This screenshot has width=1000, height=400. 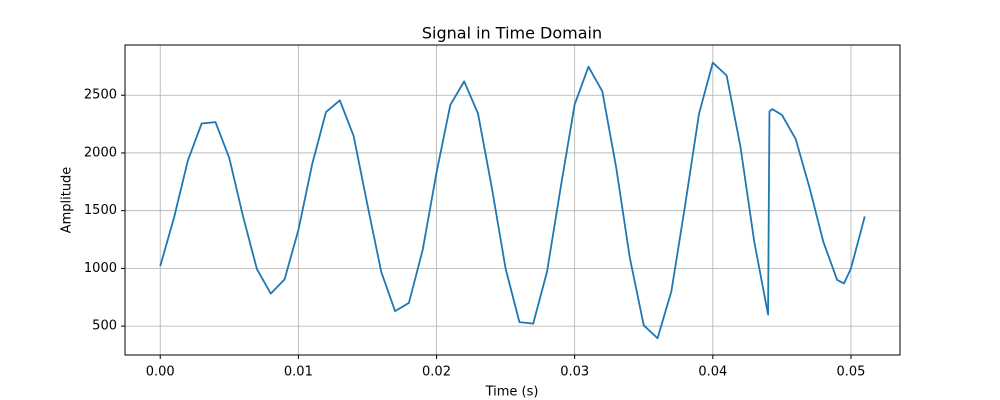 What do you see at coordinates (850, 372) in the screenshot?
I see `x-tick-label: 0.05` at bounding box center [850, 372].